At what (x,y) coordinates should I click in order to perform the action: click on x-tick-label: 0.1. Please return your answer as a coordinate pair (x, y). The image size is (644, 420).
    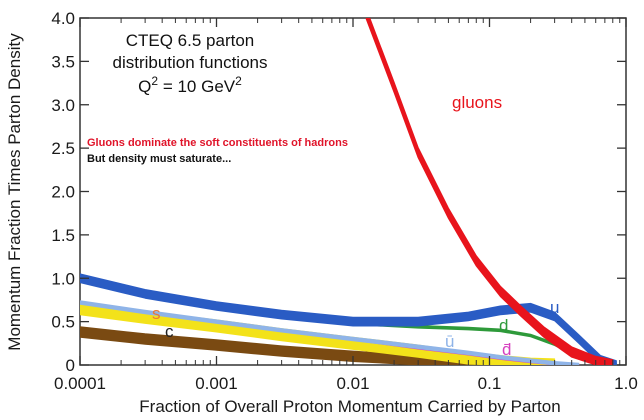
    Looking at the image, I should click on (490, 383).